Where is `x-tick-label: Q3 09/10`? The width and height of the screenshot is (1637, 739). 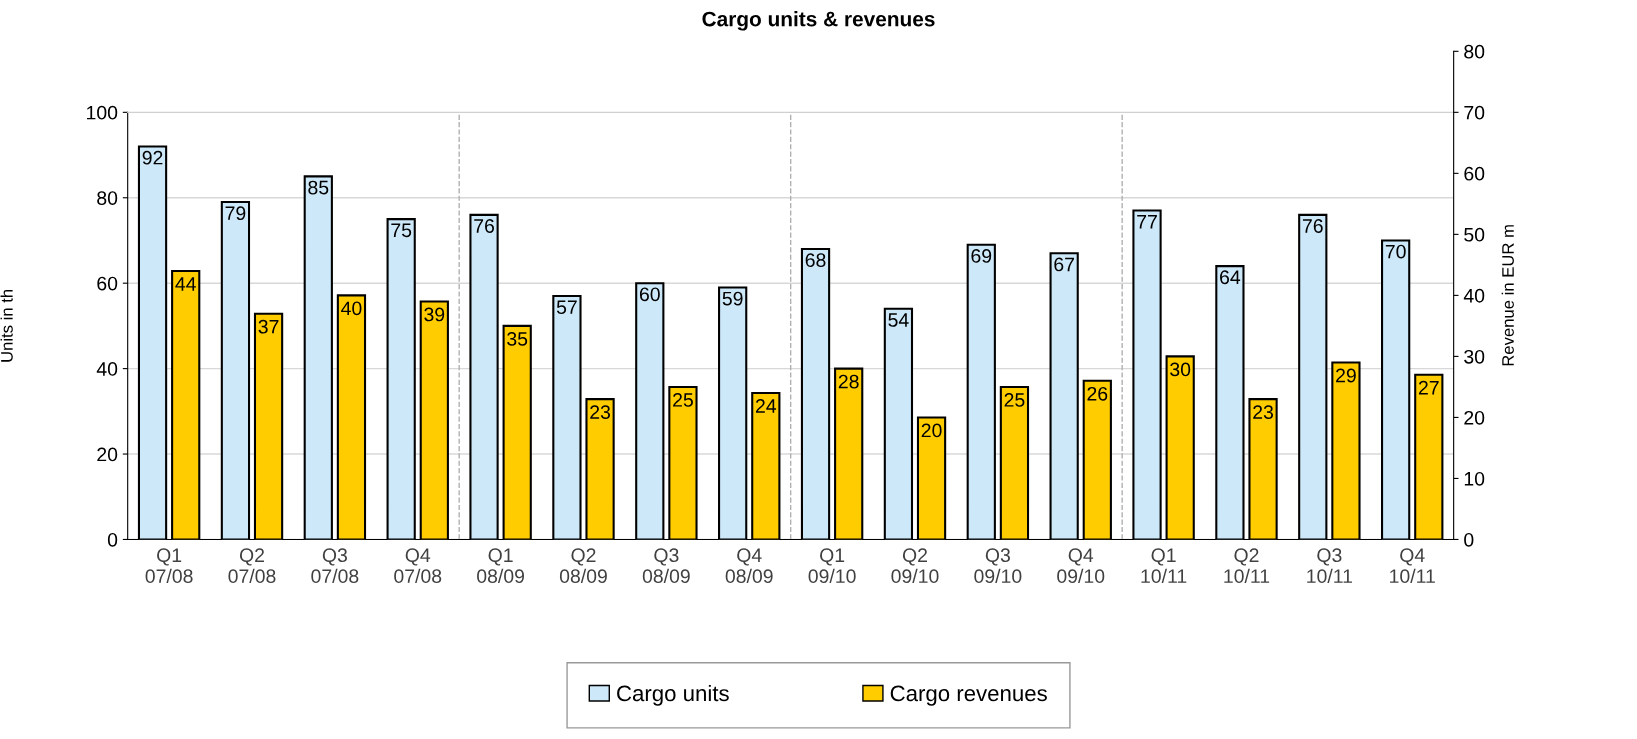 x-tick-label: Q3 09/10 is located at coordinates (998, 566).